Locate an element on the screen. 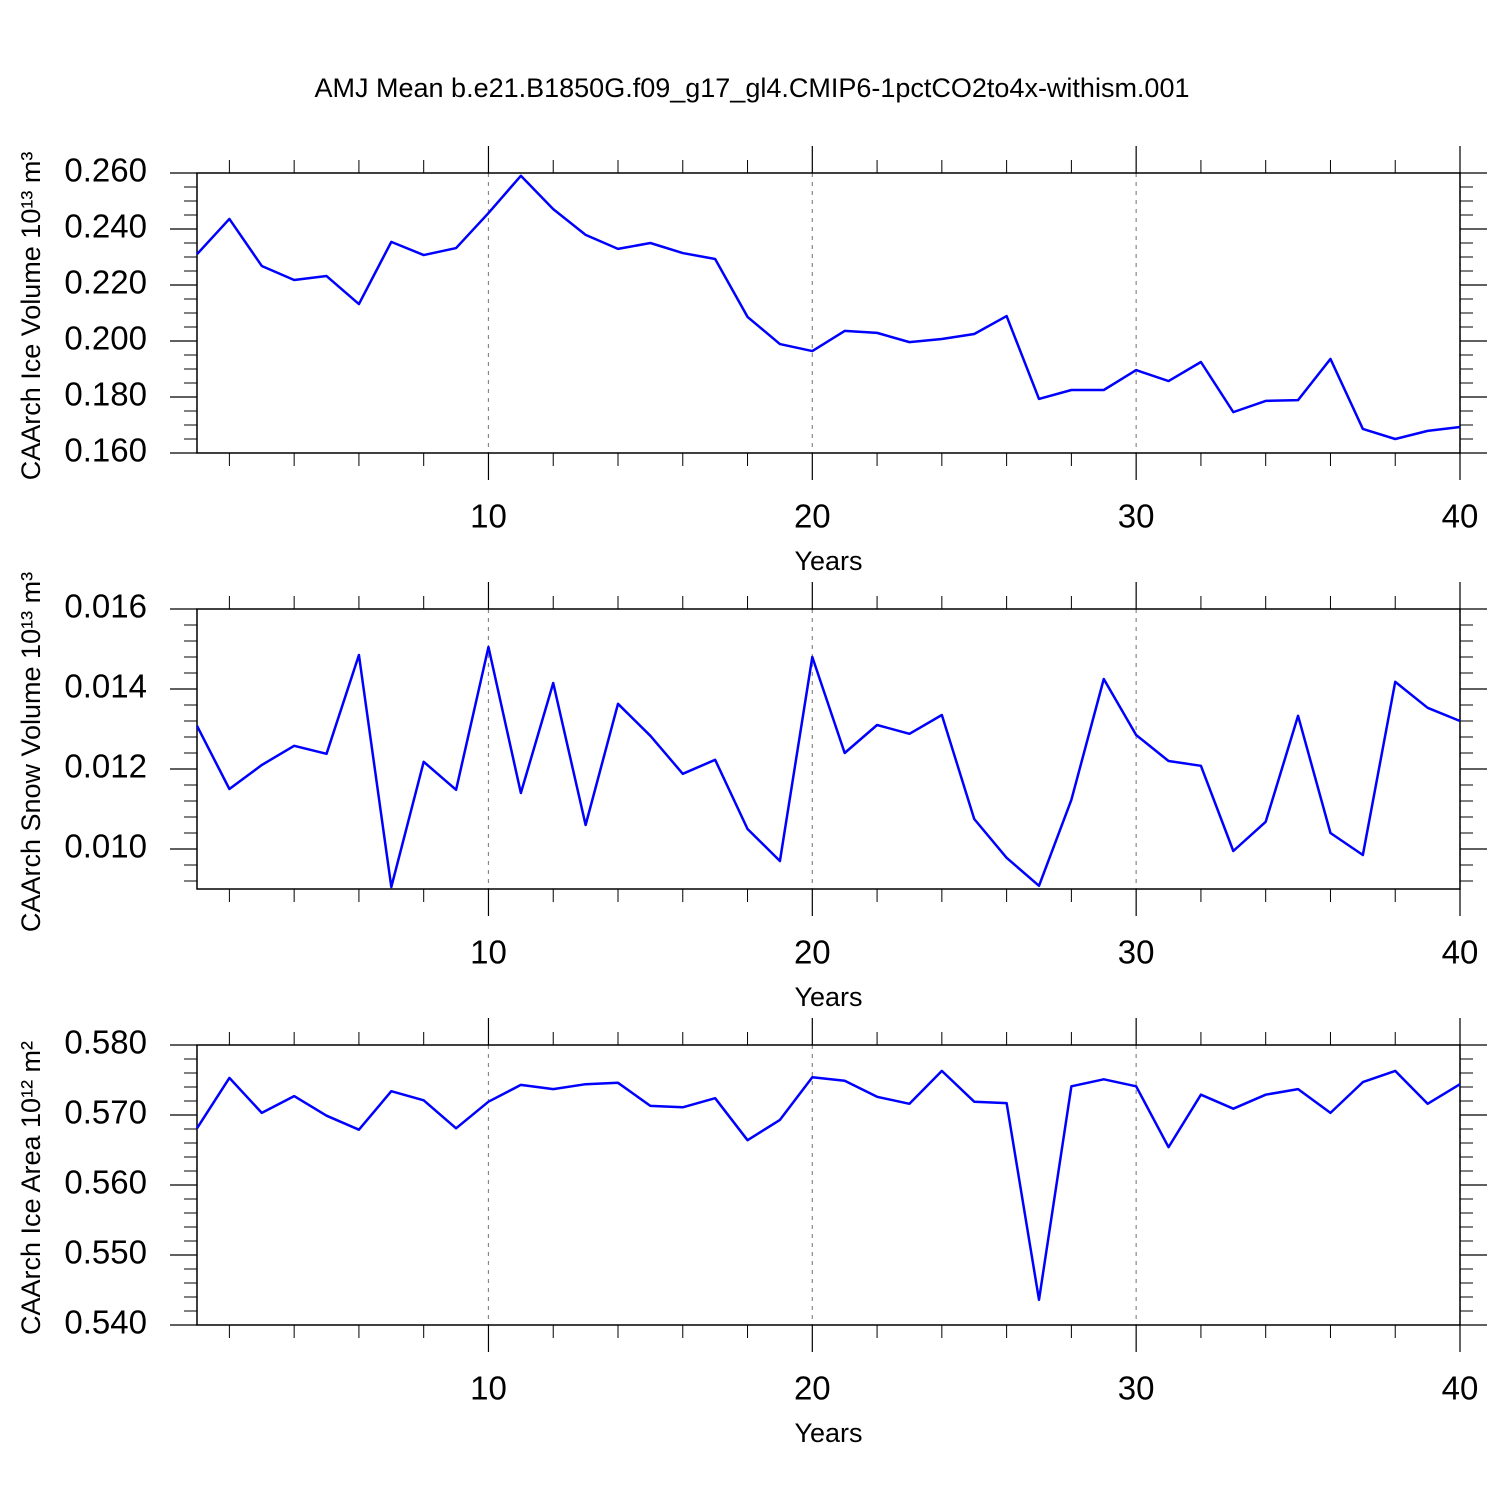  y-tick-label: 0.550 is located at coordinates (105, 1252).